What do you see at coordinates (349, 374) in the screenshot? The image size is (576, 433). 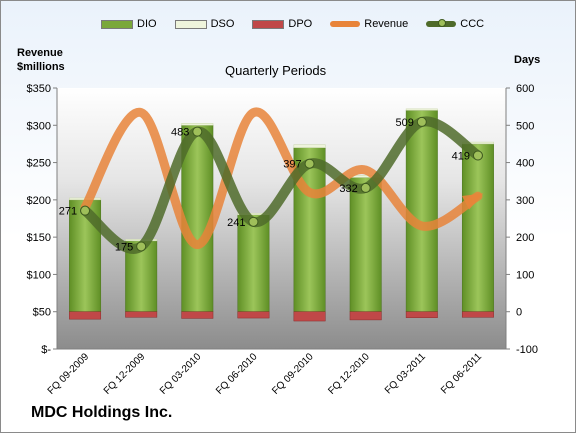 I see `x-tick-label: FQ 12-2010` at bounding box center [349, 374].